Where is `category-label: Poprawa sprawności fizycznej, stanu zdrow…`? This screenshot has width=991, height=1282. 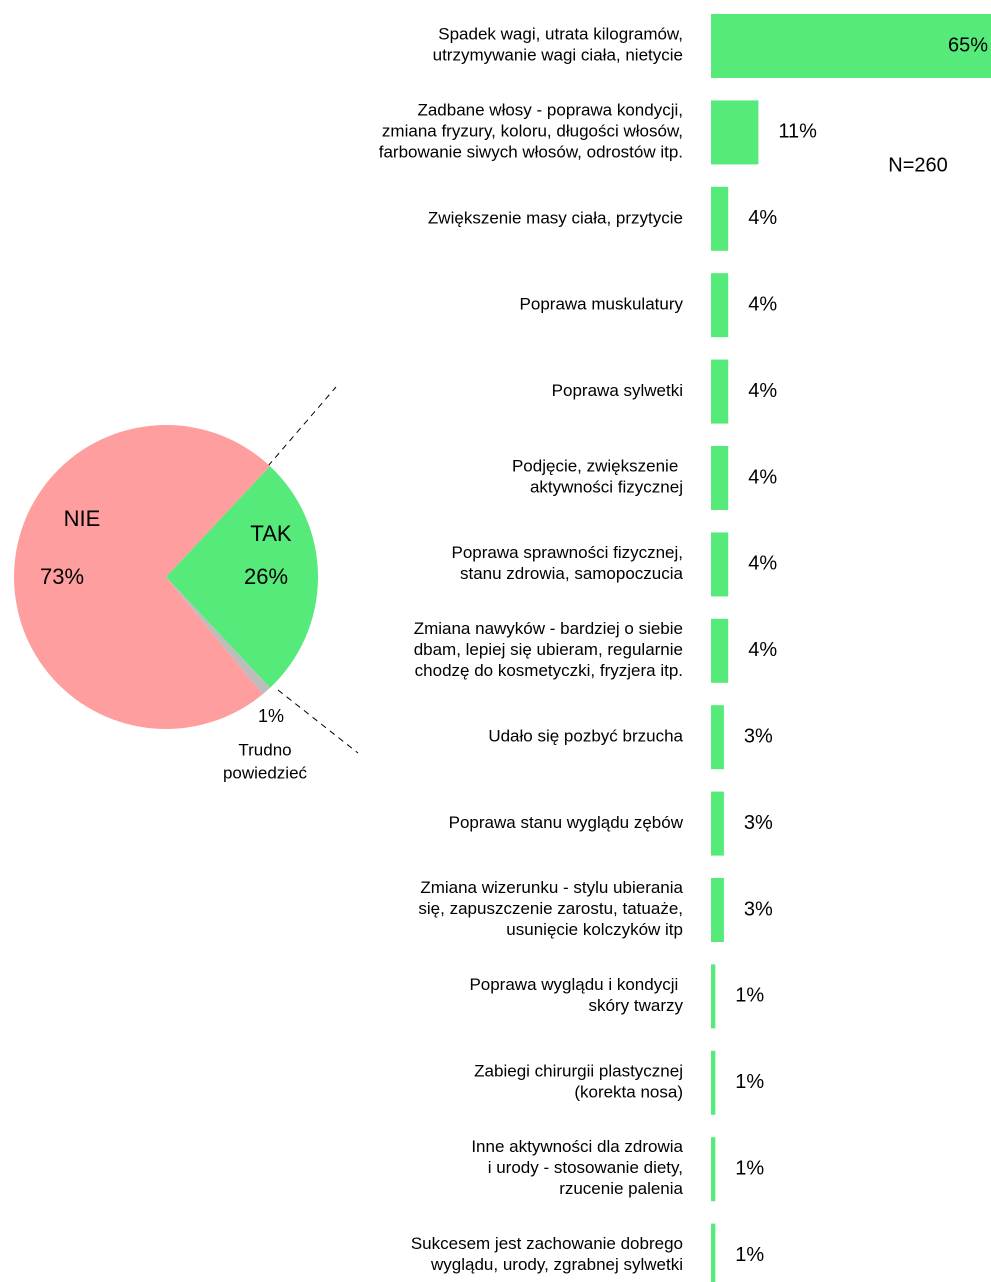
category-label: Poprawa sprawności fizycznej, stanu zdrow… is located at coordinates (568, 563).